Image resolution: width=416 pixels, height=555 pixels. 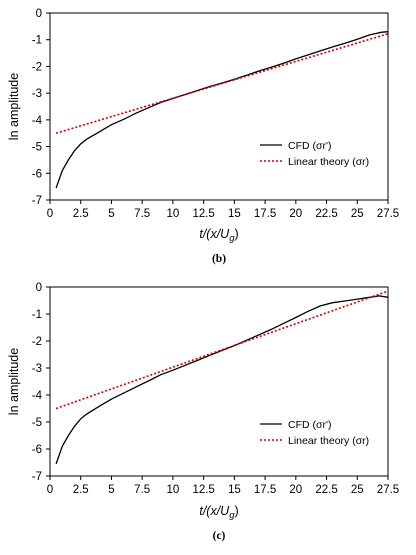 I want to click on panel-label: (b), so click(x=219, y=259).